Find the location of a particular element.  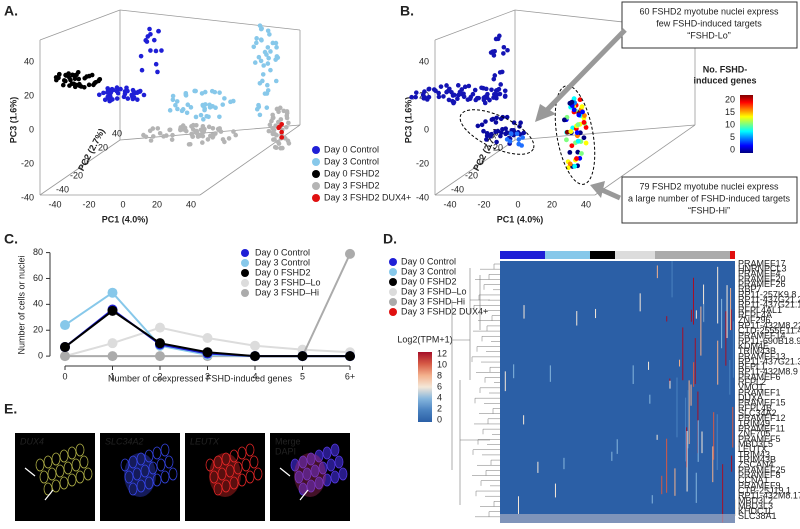

gene-label: RFPL1 is located at coordinates (752, 367).